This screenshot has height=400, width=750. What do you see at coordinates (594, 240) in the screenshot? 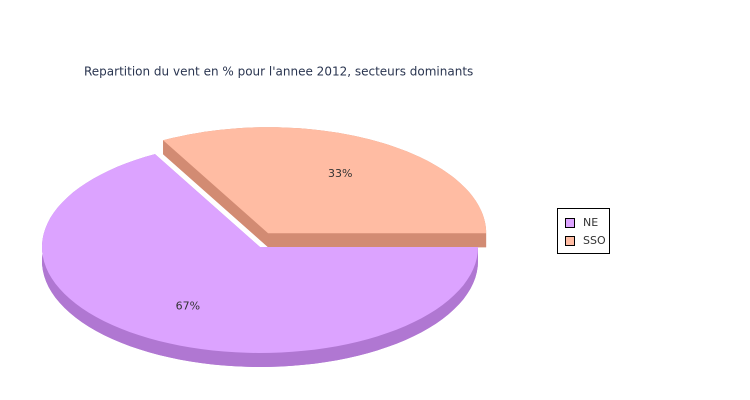
I see `legend-label: SSO` at bounding box center [594, 240].